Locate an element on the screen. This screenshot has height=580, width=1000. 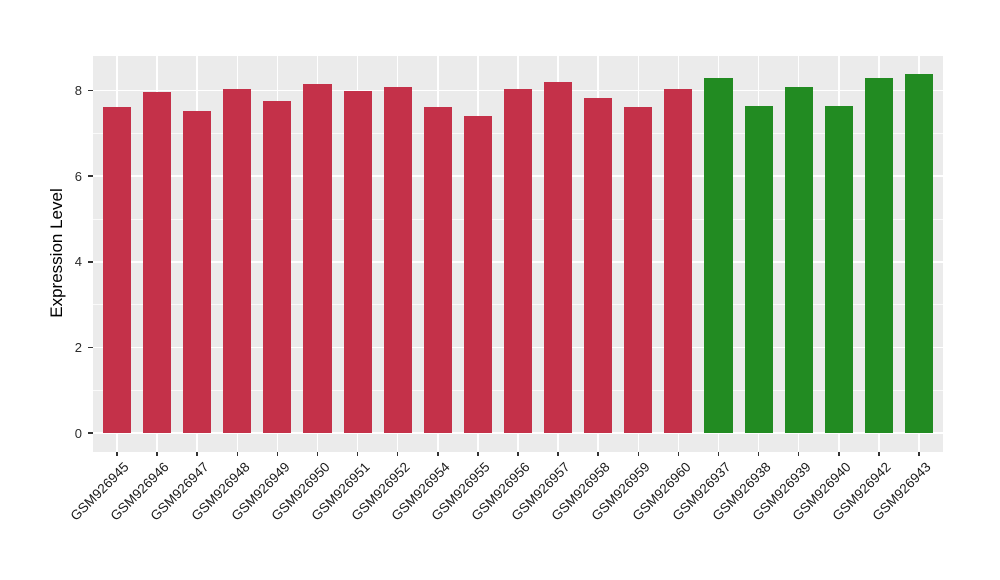
y-tick-label: 0 is located at coordinates (78, 433).